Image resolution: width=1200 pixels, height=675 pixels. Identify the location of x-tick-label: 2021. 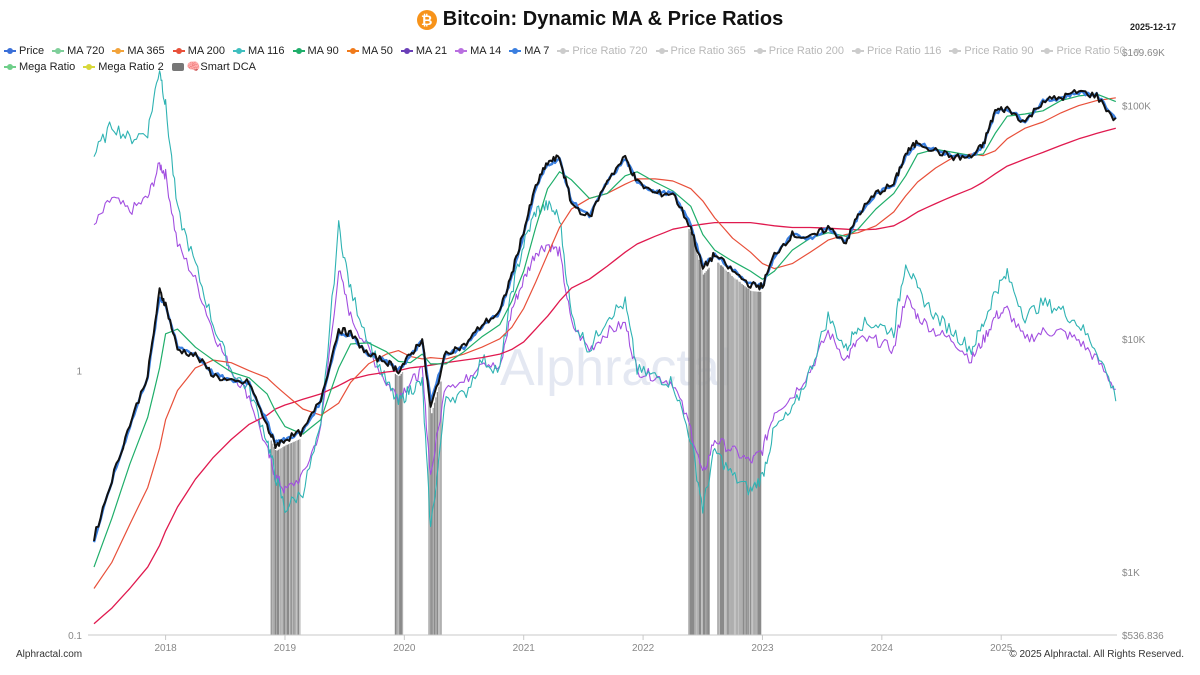
(524, 648).